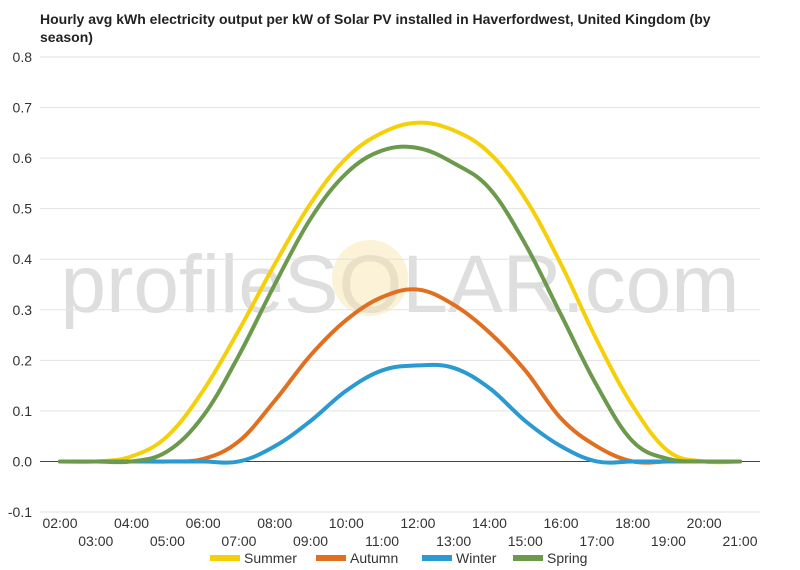 This screenshot has width=800, height=570. What do you see at coordinates (270, 558) in the screenshot?
I see `legend-label-summer: Summer` at bounding box center [270, 558].